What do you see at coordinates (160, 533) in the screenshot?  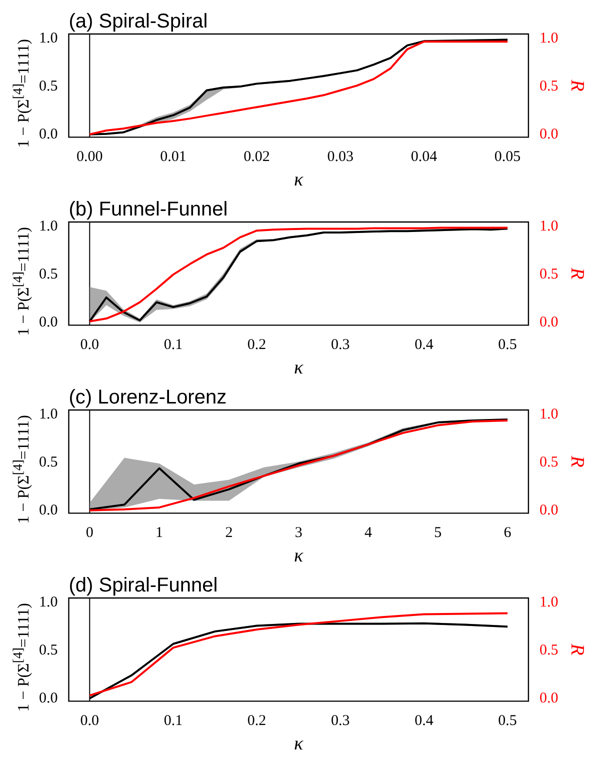 I see `x-tick-label: 1` at bounding box center [160, 533].